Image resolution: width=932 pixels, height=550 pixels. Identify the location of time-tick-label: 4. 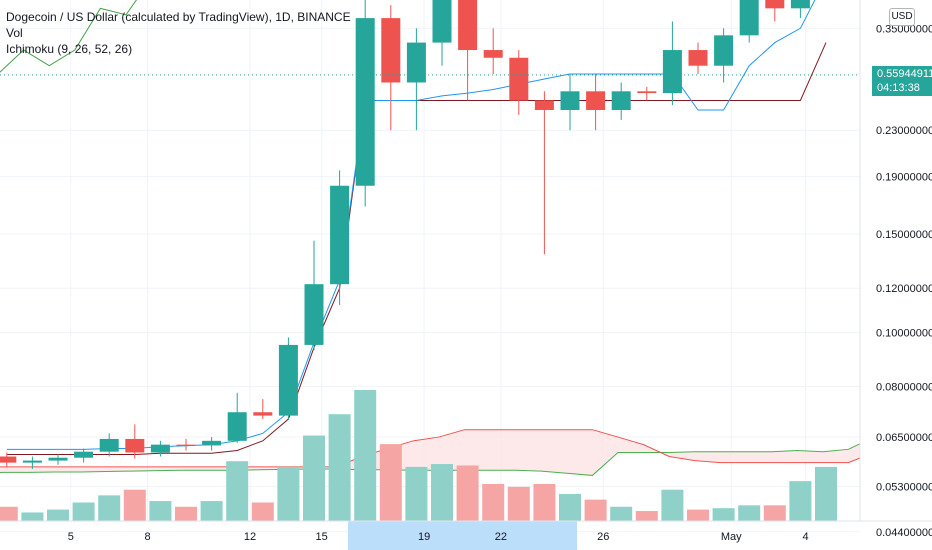
(805, 537).